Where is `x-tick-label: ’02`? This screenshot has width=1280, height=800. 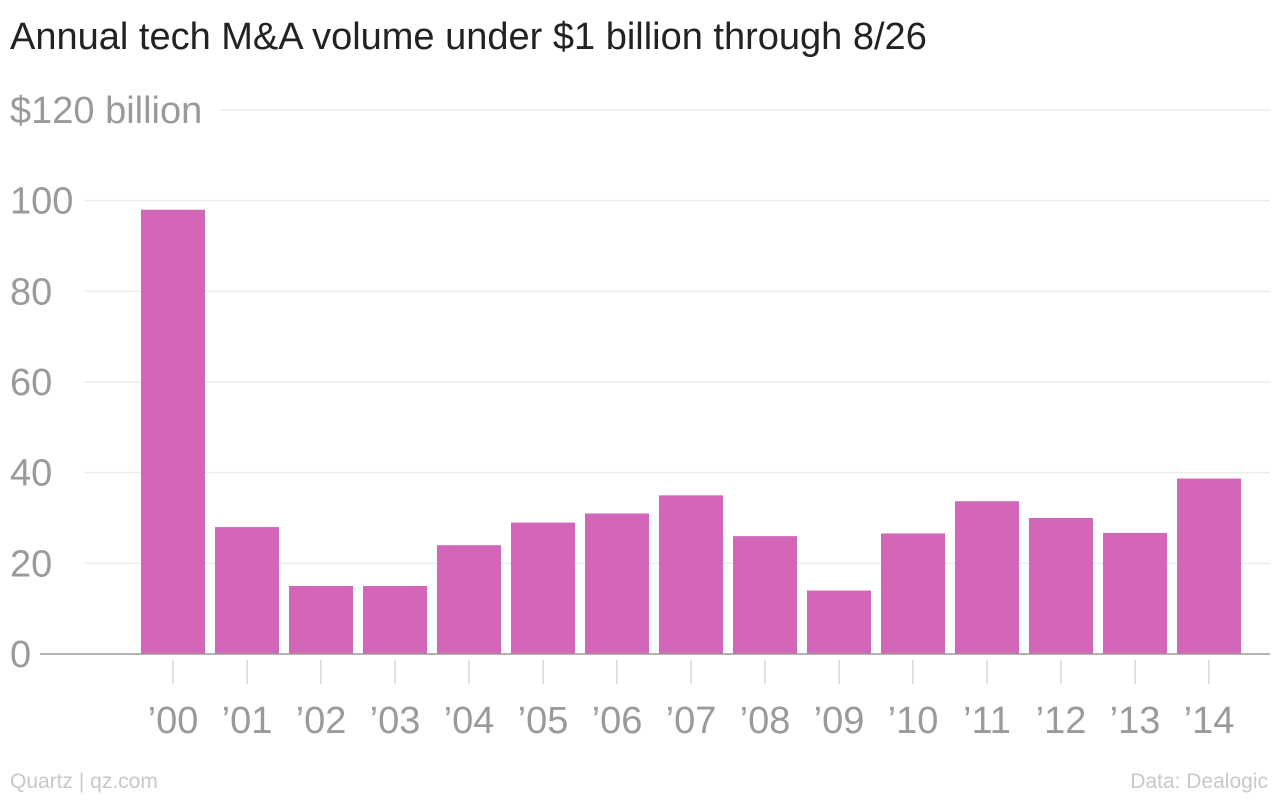
x-tick-label: ’02 is located at coordinates (321, 721).